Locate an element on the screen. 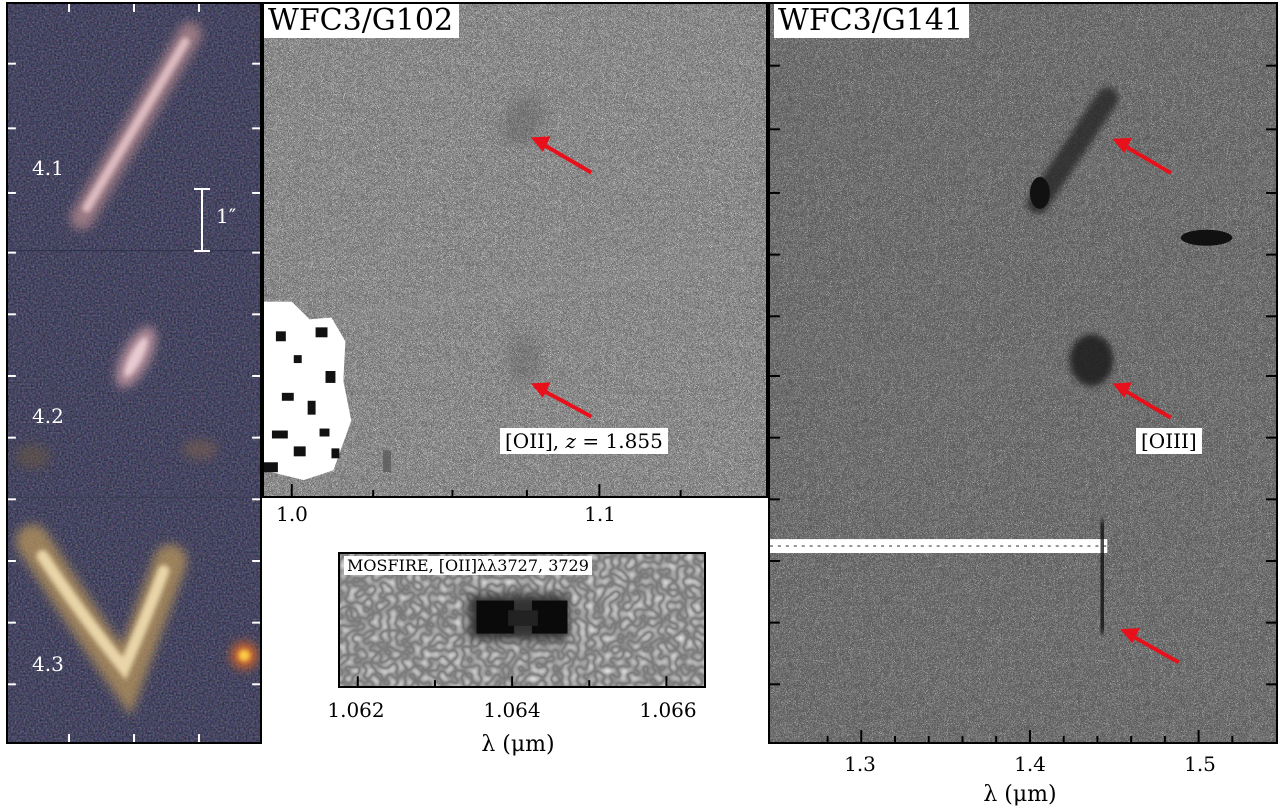 The width and height of the screenshot is (1284, 812). g102-tick-1.1: 1.1 is located at coordinates (600, 514).